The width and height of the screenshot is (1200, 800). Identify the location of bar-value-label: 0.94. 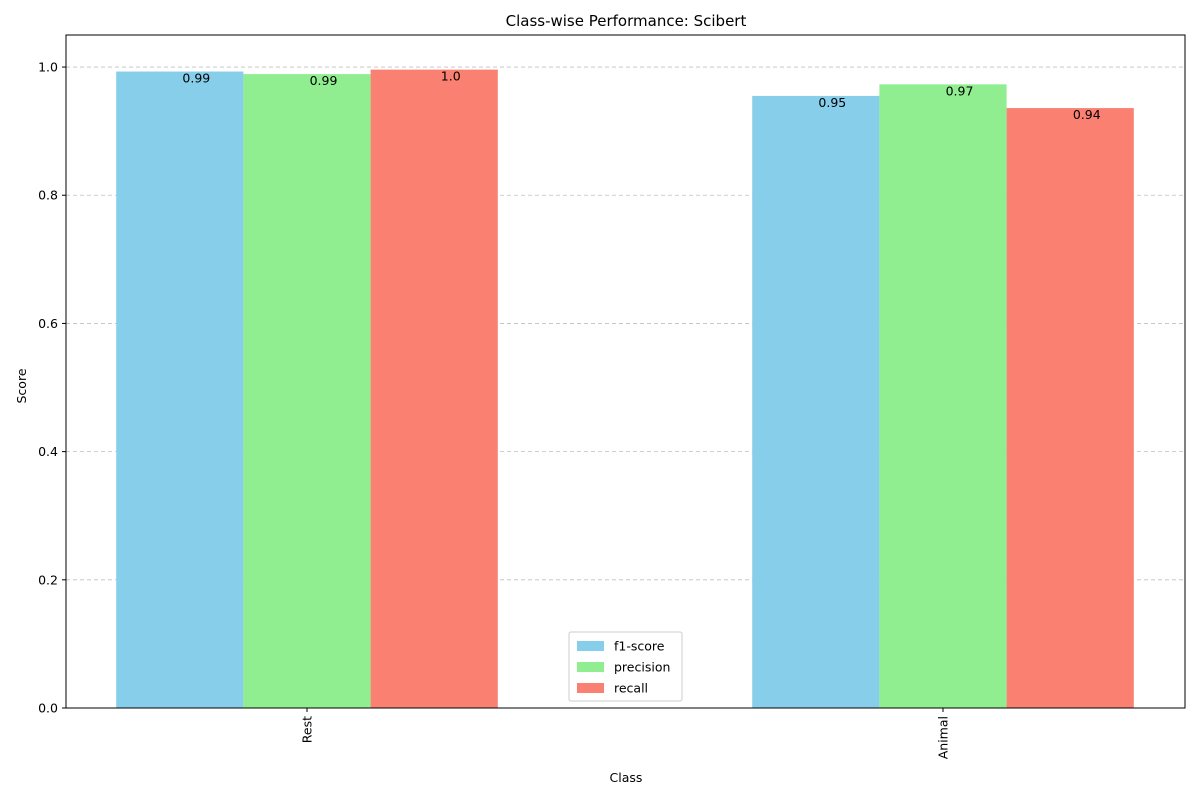
(1087, 114).